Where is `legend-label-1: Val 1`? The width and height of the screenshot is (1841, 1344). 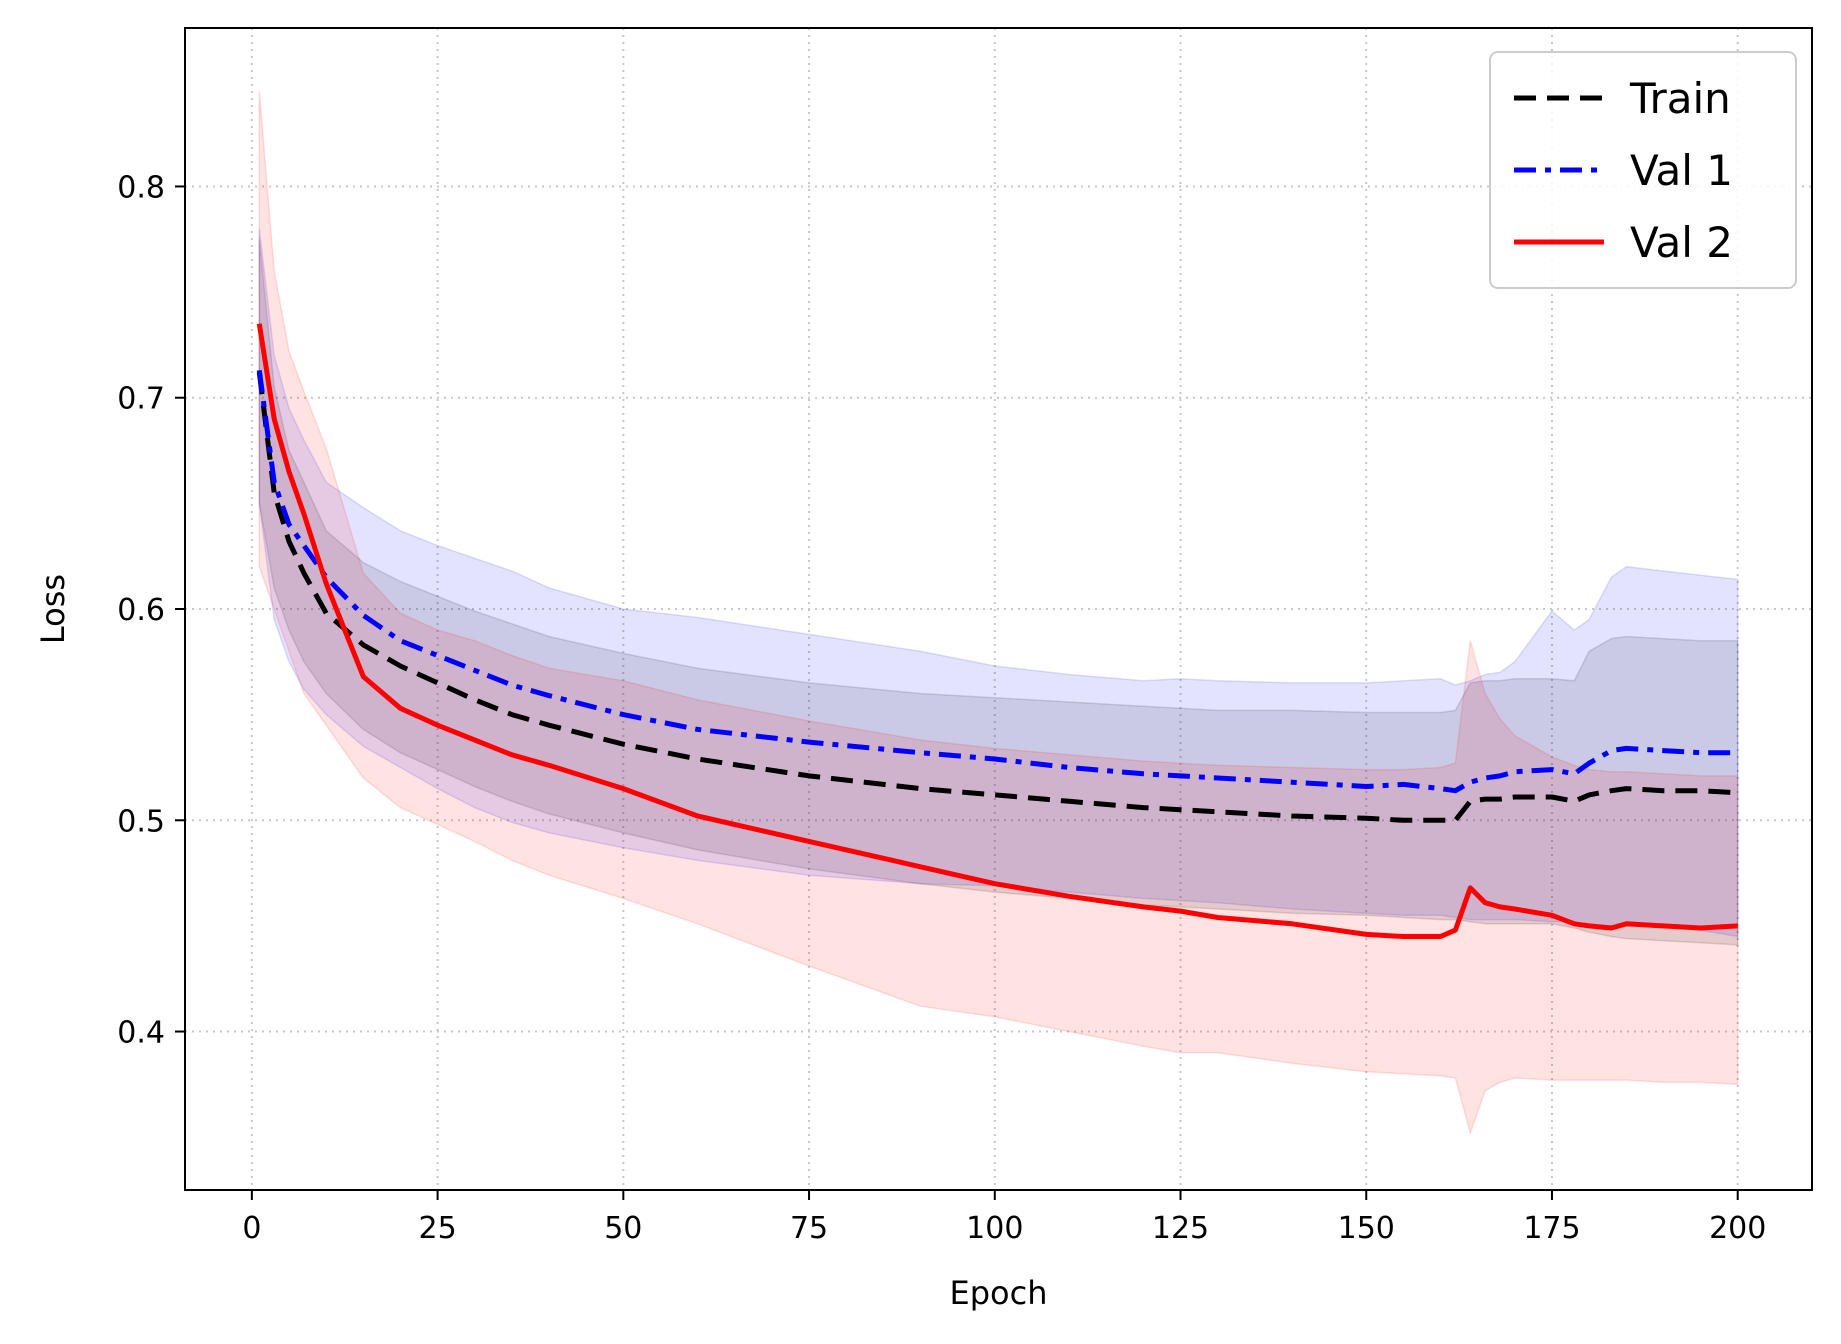 legend-label-1: Val 1 is located at coordinates (1681, 170).